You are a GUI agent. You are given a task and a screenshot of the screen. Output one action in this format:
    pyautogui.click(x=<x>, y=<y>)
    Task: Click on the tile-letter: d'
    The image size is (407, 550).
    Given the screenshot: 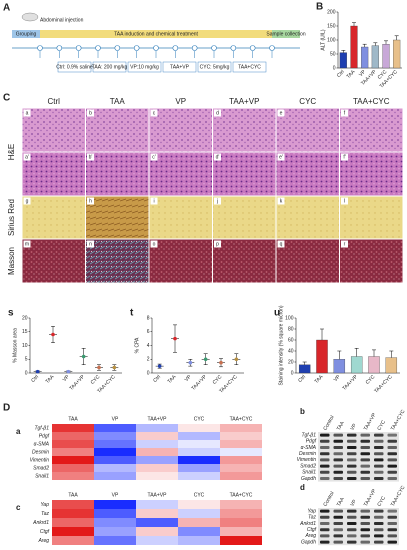 What is the action you would take?
    pyautogui.click(x=218, y=158)
    